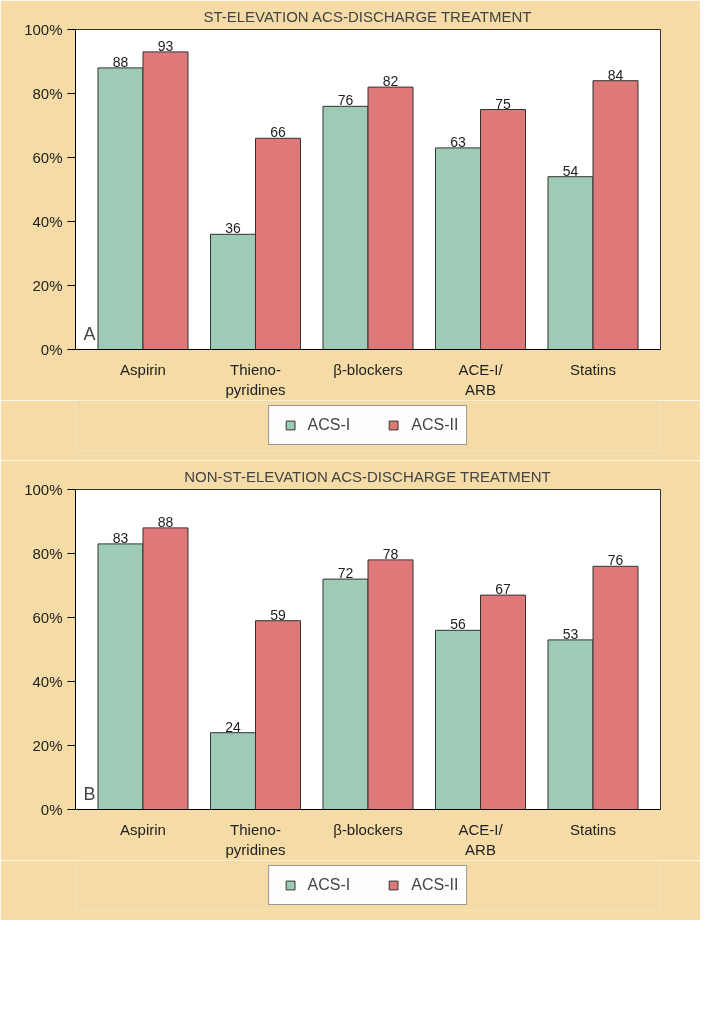 This screenshot has height=1022, width=707. I want to click on data-label: 36, so click(233, 228).